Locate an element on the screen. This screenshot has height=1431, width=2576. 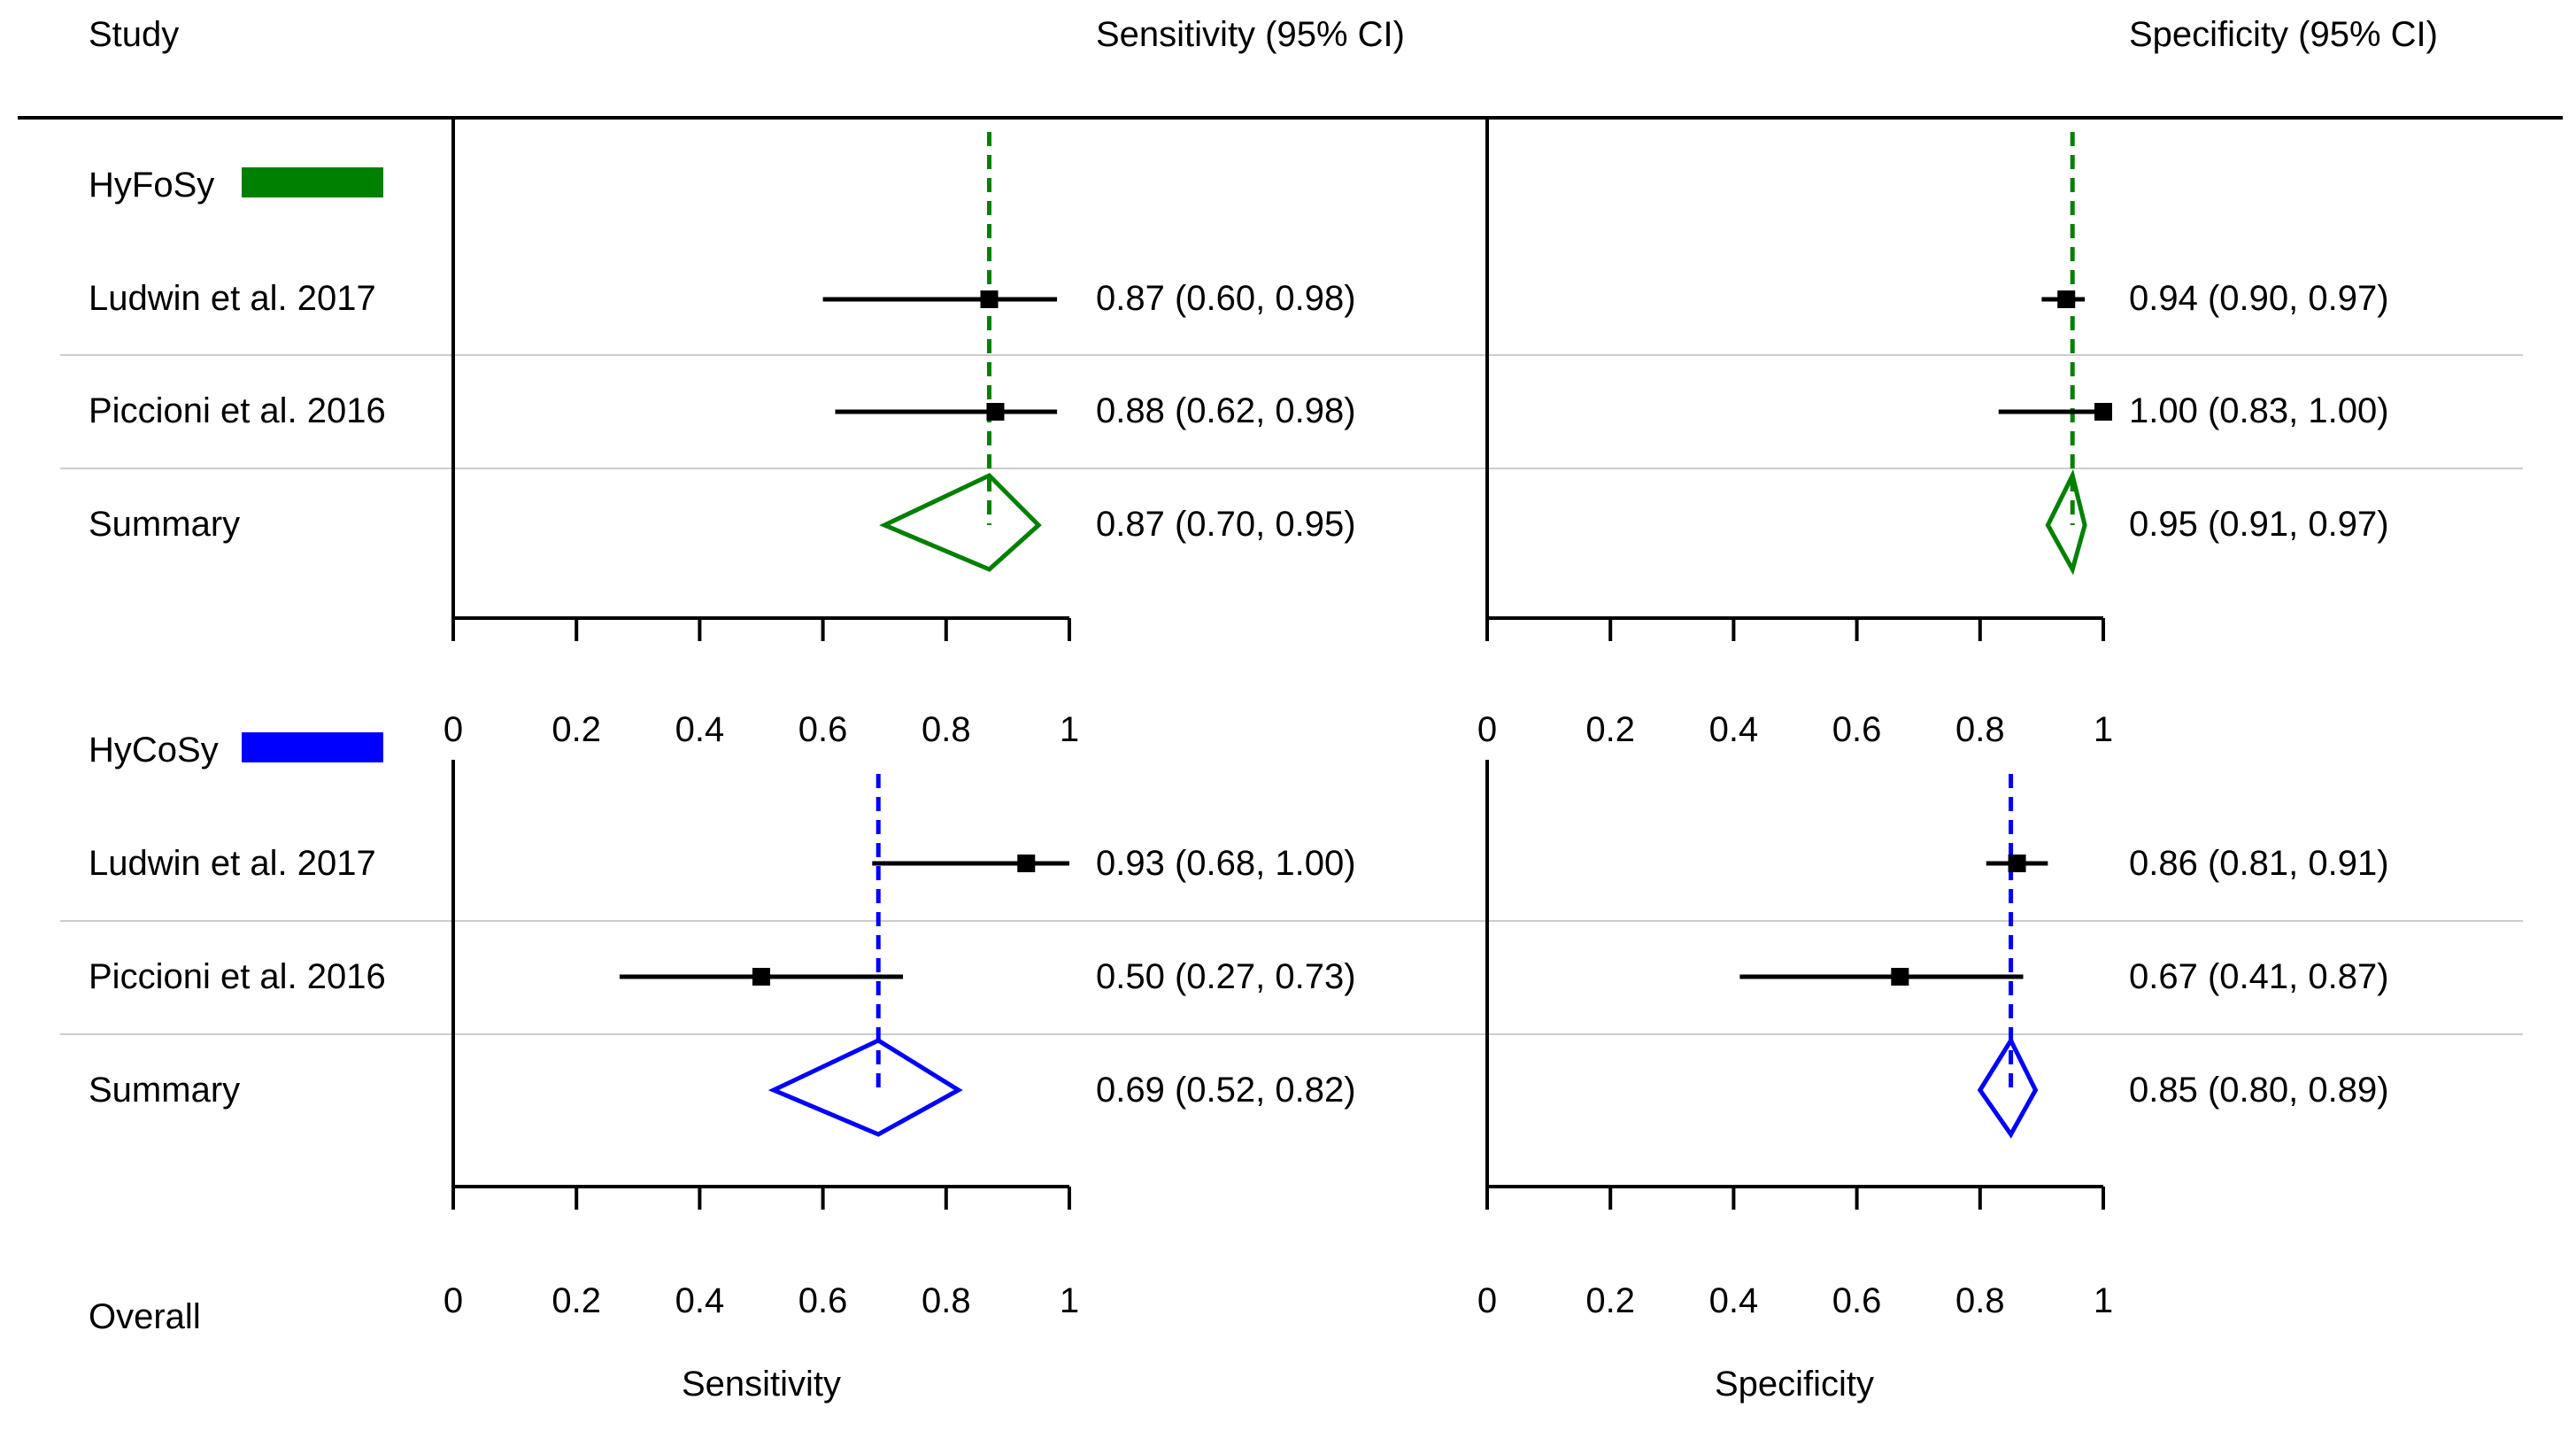
sens-ci-text: 0.69 (0.52, 0.82) is located at coordinates (1226, 1090).